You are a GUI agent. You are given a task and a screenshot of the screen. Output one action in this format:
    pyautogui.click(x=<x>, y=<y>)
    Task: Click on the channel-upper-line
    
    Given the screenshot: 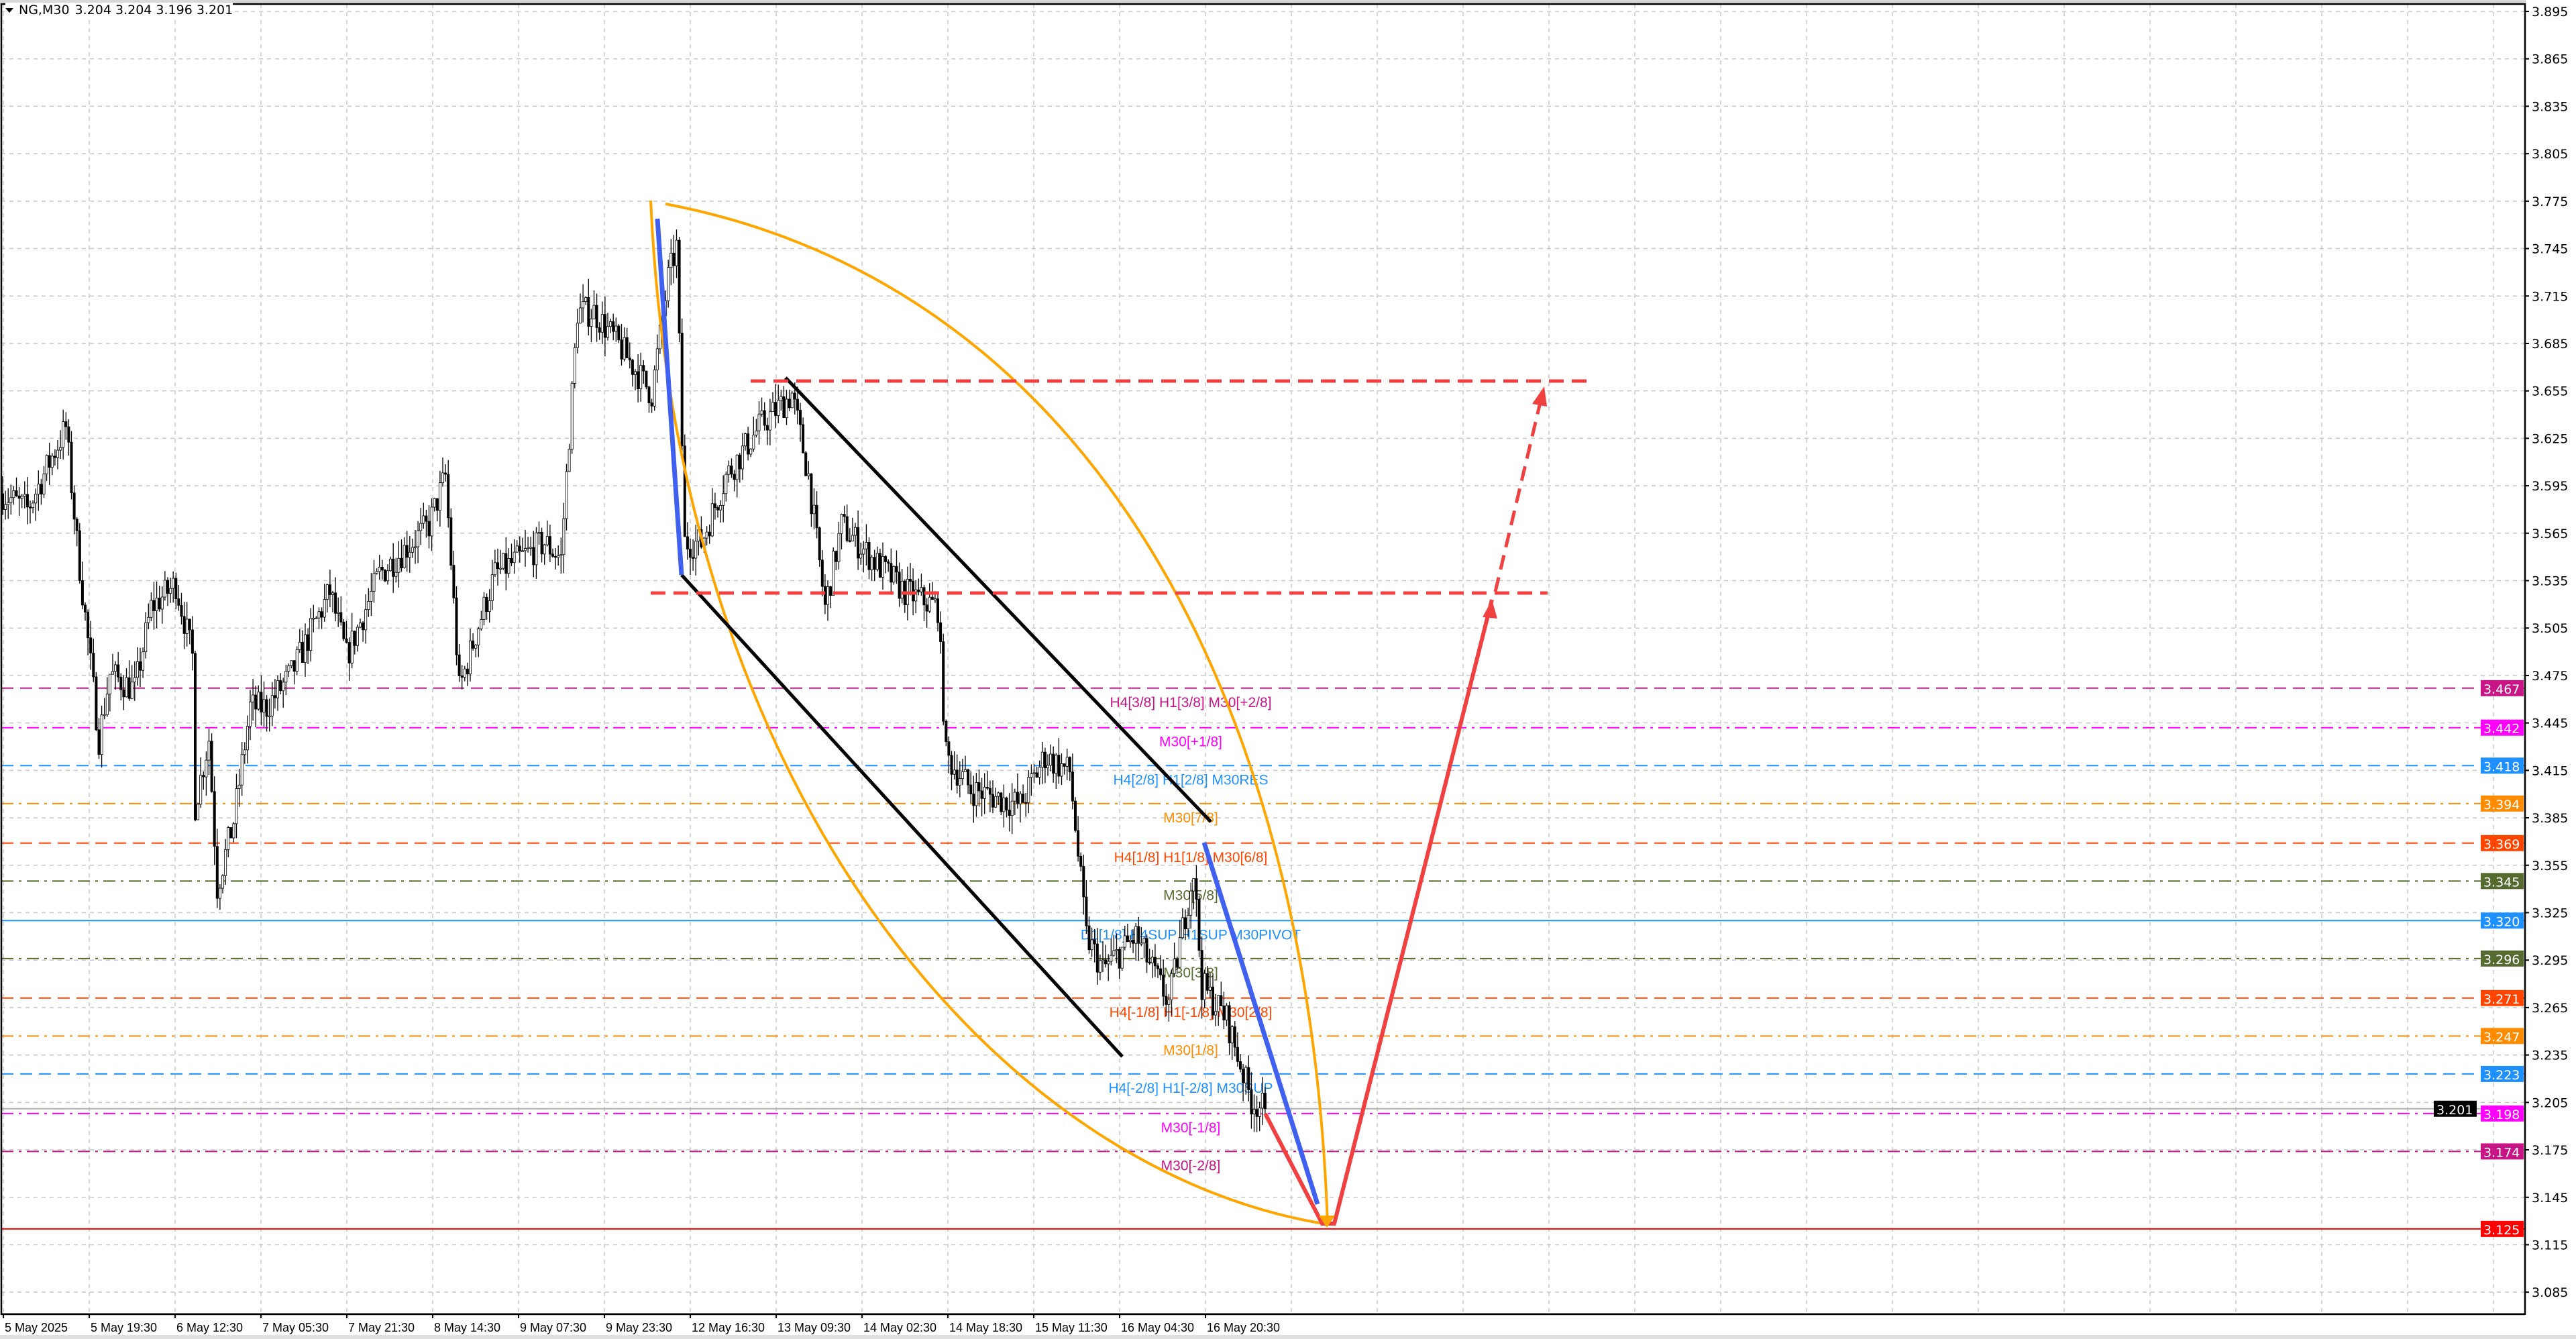 What is the action you would take?
    pyautogui.click(x=998, y=599)
    